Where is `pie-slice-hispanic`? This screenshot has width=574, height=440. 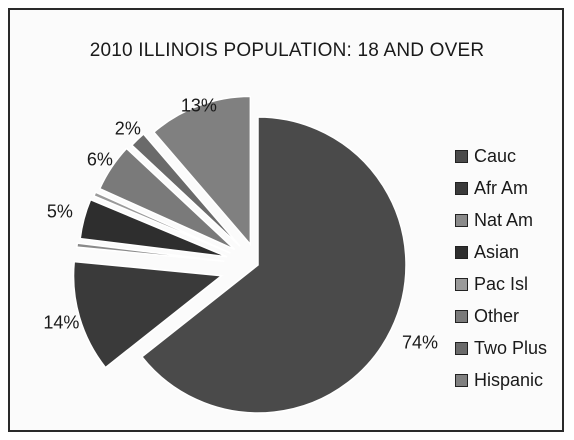 pie-slice-hispanic is located at coordinates (202, 171).